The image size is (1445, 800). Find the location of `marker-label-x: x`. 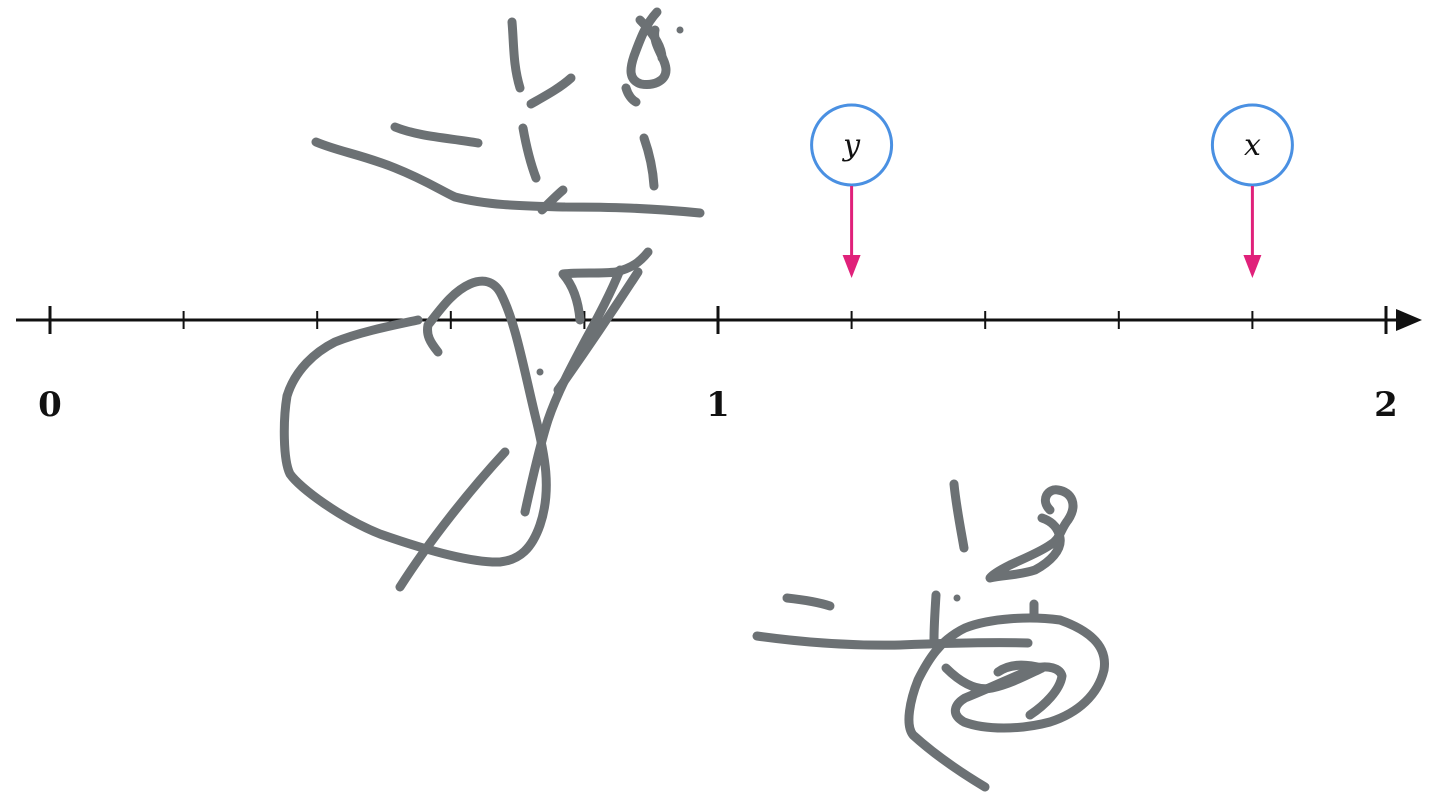

marker-label-x: x is located at coordinates (1252, 145).